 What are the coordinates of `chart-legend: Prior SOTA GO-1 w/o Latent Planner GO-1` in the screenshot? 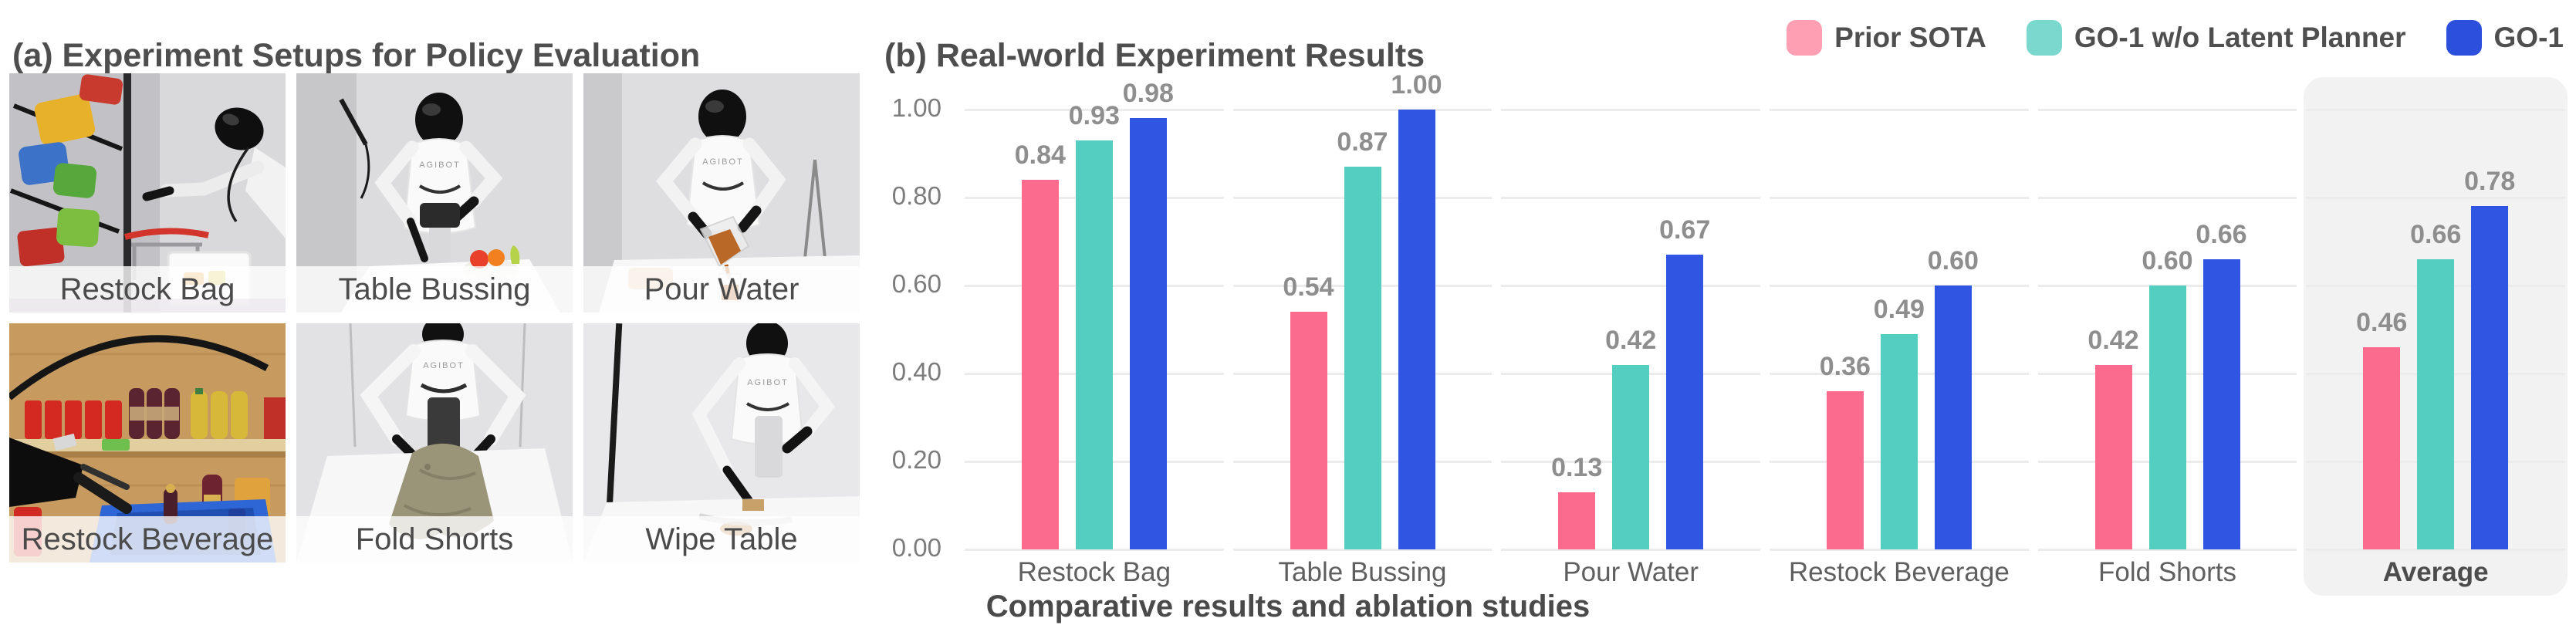 It's located at (2175, 38).